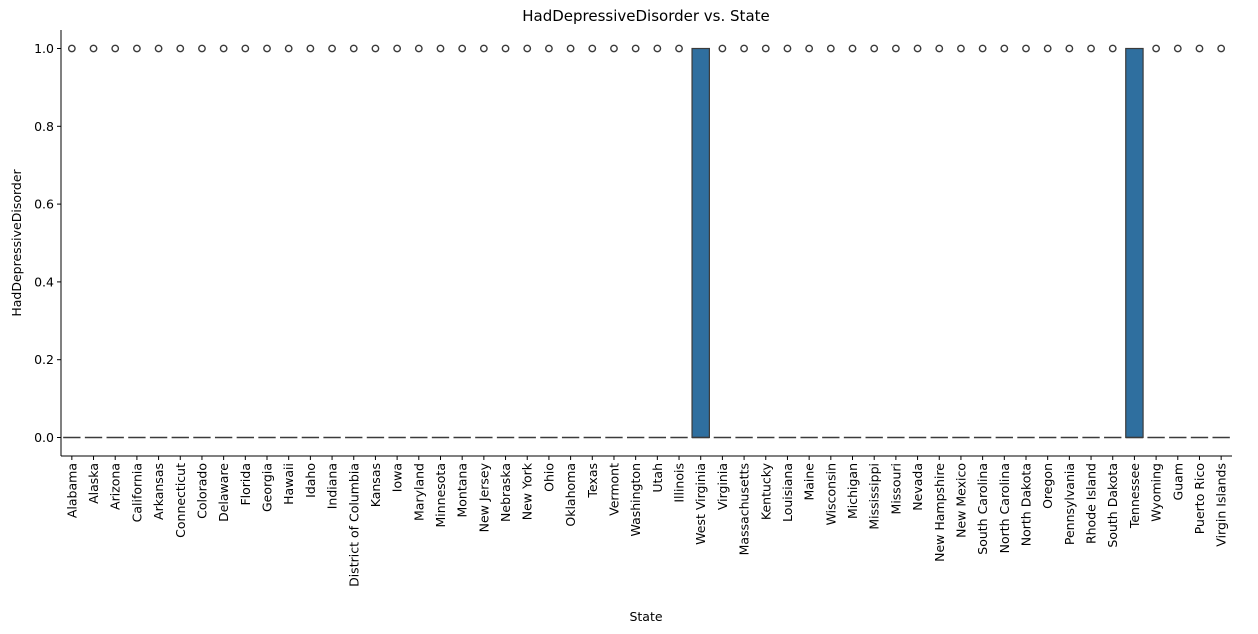 The width and height of the screenshot is (1258, 634). I want to click on box-delaware, so click(223, 241).